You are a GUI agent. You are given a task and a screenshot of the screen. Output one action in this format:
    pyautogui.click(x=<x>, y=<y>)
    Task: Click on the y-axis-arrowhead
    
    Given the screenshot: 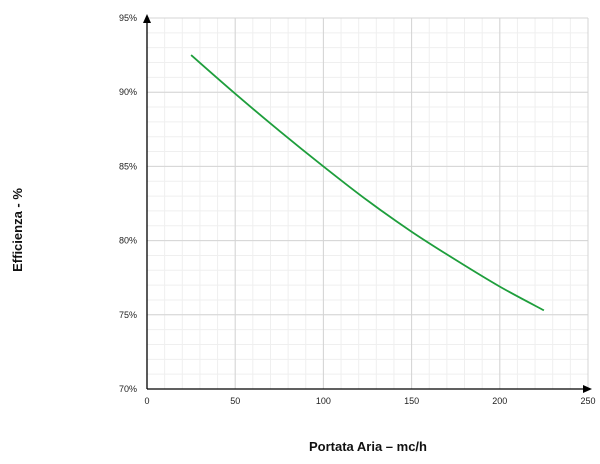 What is the action you would take?
    pyautogui.click(x=147, y=18)
    